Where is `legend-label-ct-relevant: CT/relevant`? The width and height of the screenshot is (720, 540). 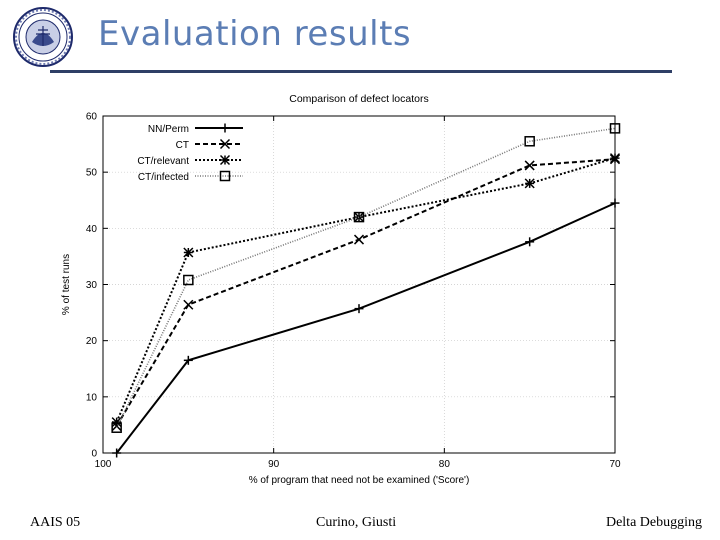 legend-label-ct-relevant: CT/relevant is located at coordinates (163, 161).